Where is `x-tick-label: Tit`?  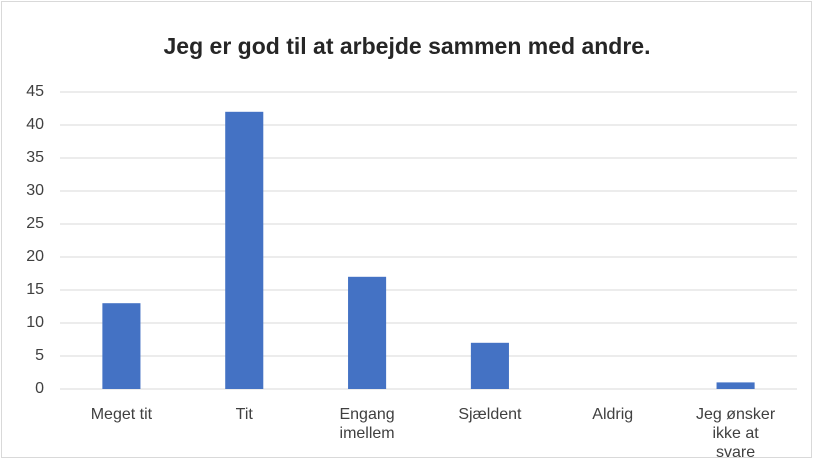
x-tick-label: Tit is located at coordinates (244, 414).